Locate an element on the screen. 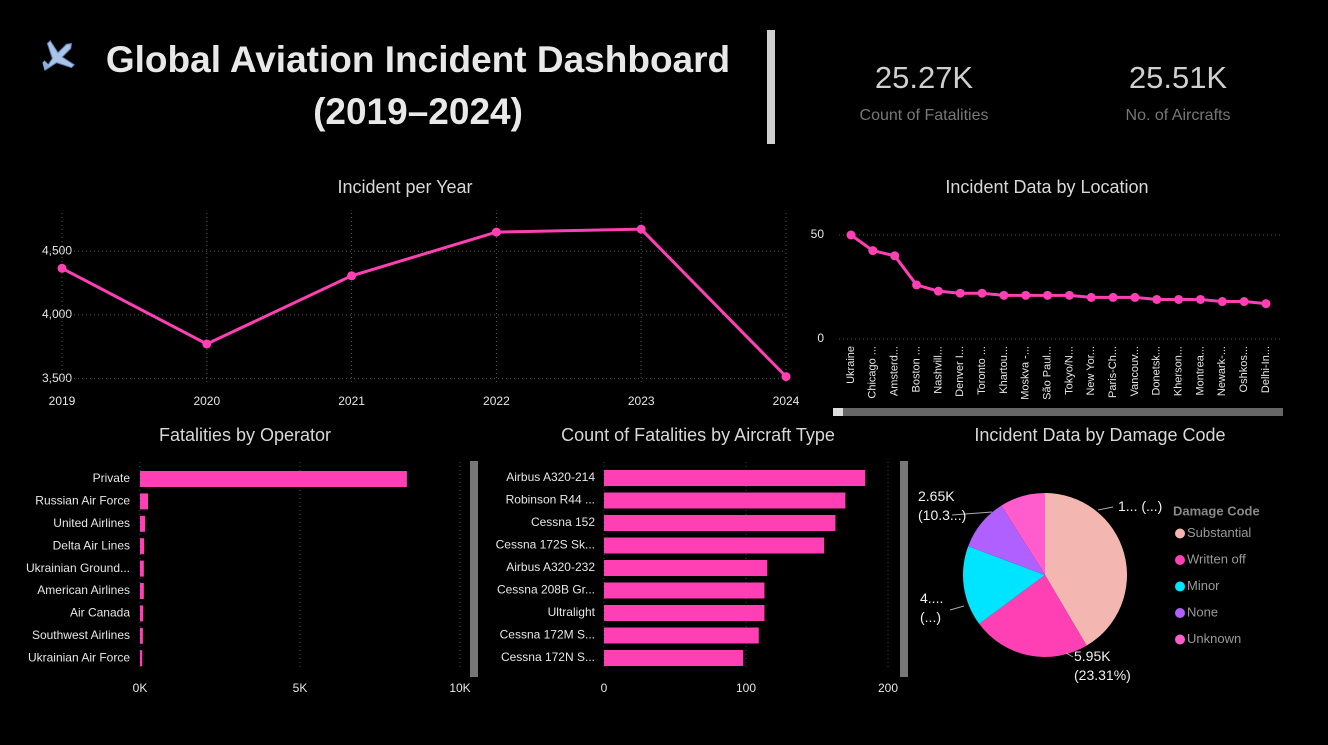 This screenshot has width=1328, height=745. x-tick-label: 100 is located at coordinates (746, 688).